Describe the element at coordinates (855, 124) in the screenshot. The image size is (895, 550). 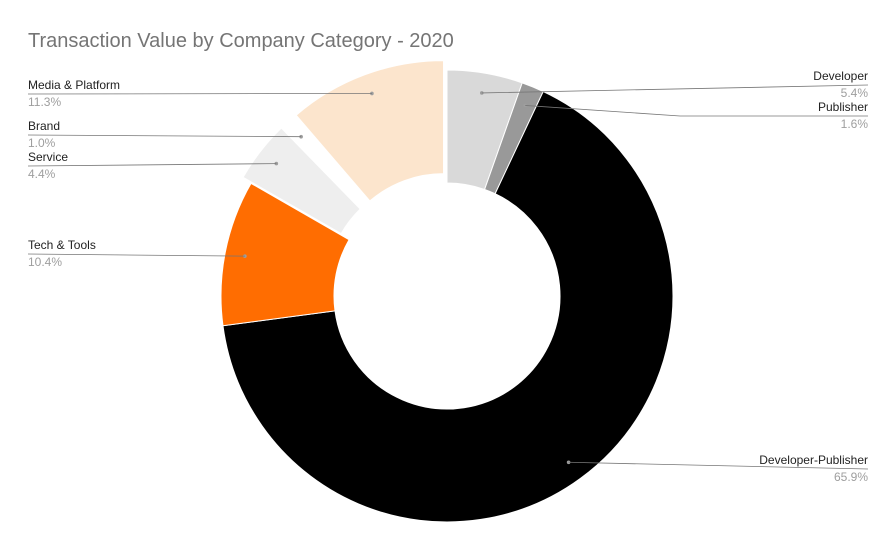
I see `label-value-publisher: 1.6%` at that location.